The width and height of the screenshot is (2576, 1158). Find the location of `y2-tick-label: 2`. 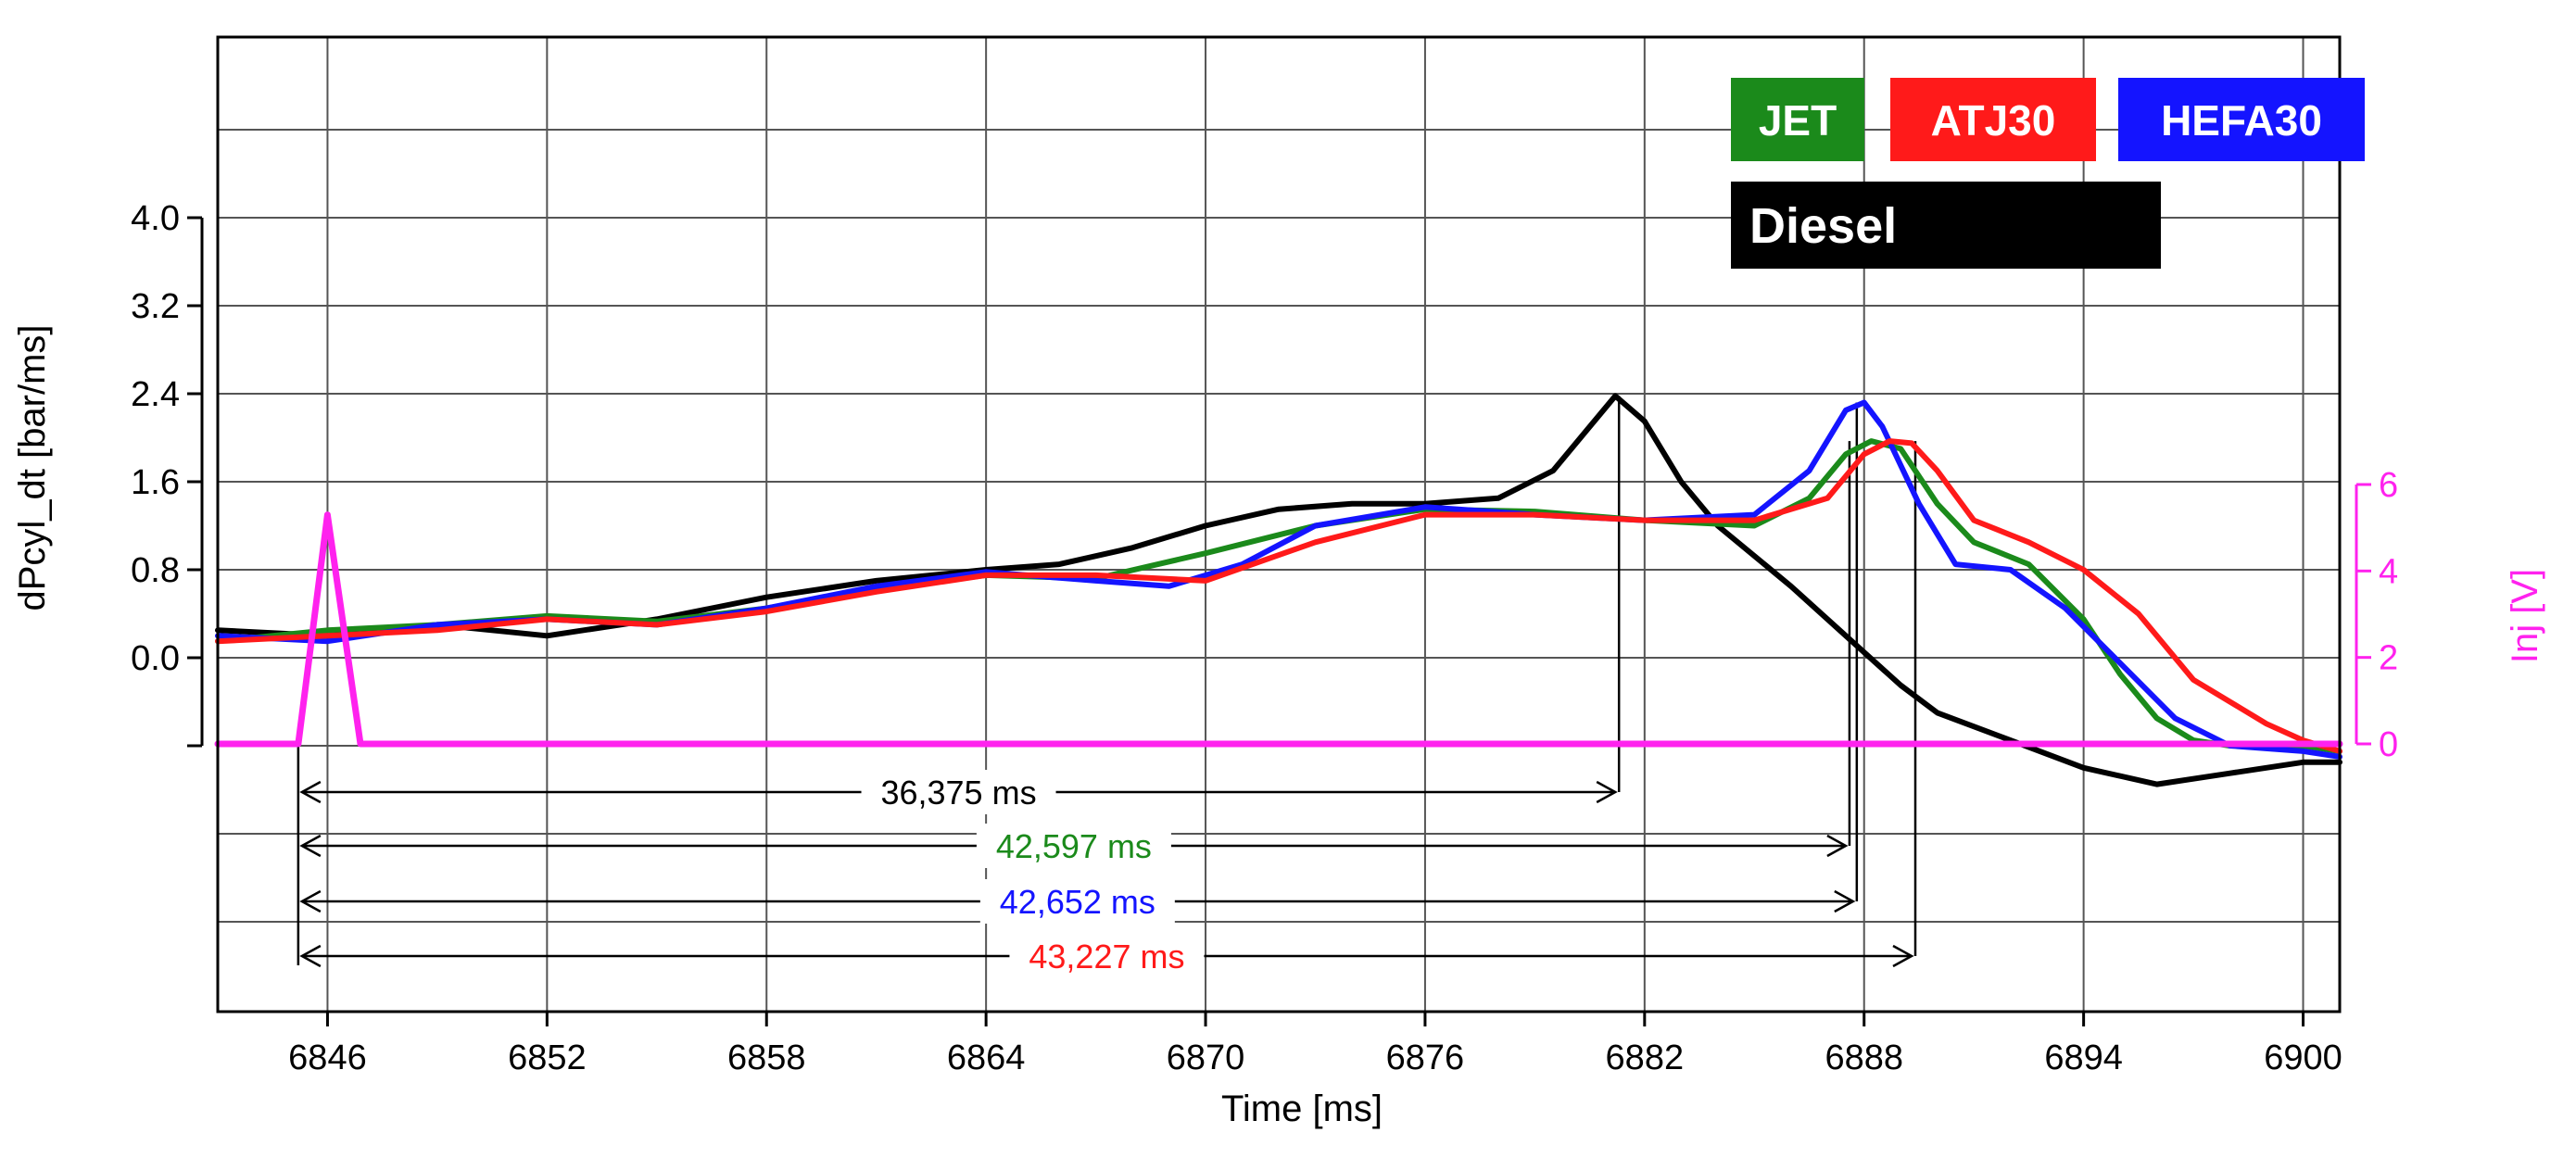

y2-tick-label: 2 is located at coordinates (2388, 658).